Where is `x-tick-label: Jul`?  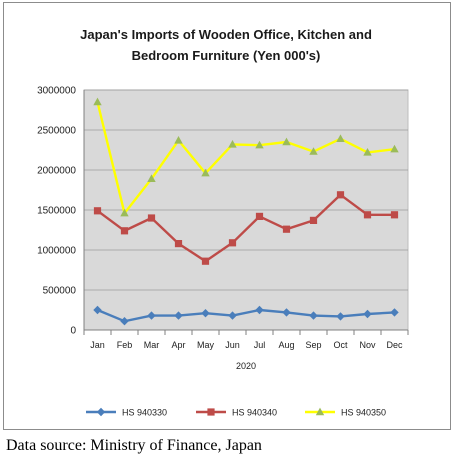 x-tick-label: Jul is located at coordinates (260, 345).